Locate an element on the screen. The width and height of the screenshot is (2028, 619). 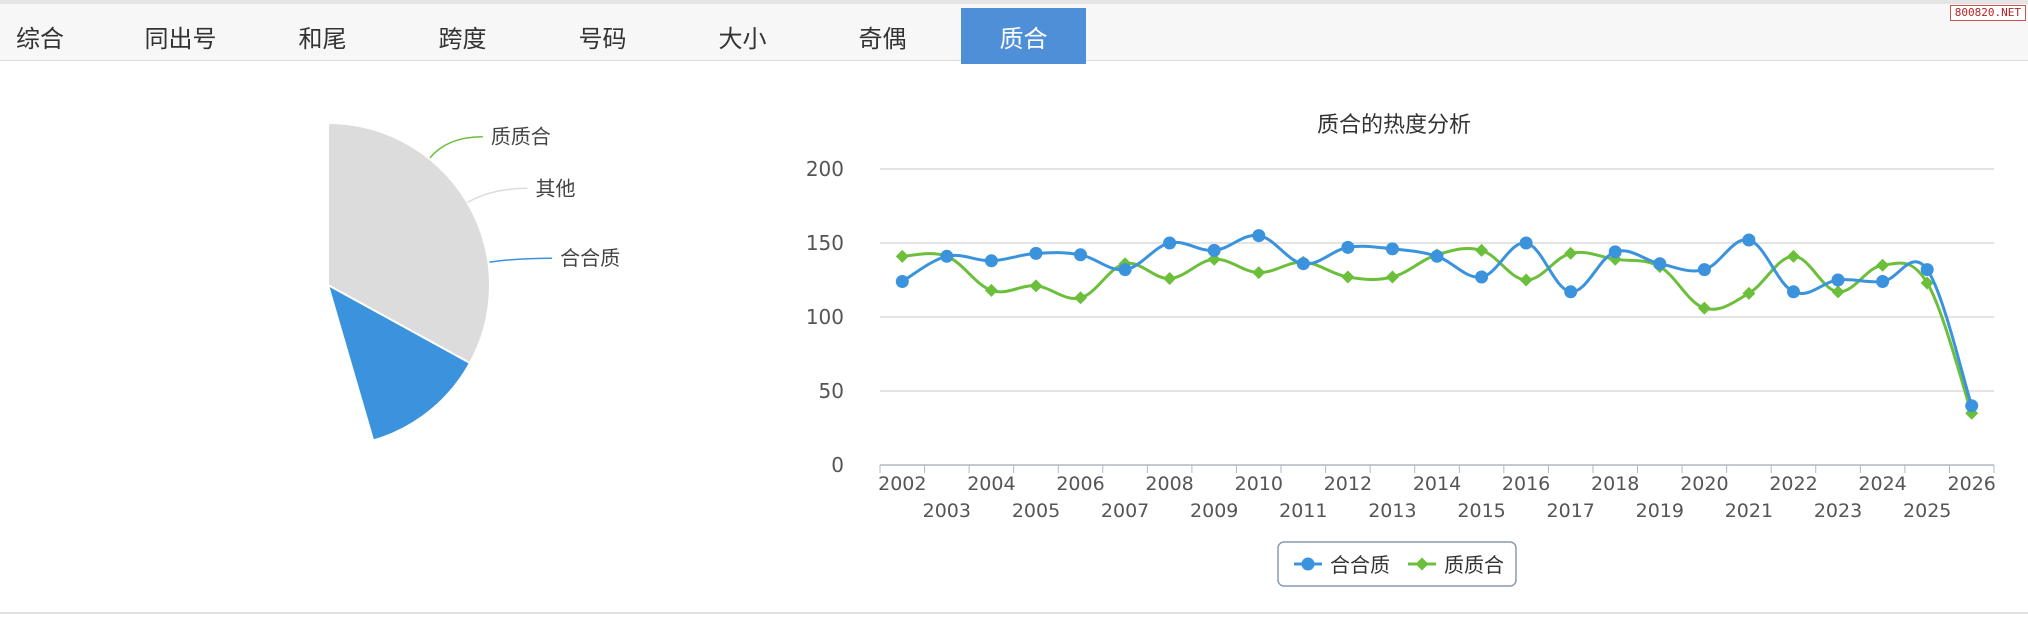
y-tick-label-0: 0 is located at coordinates (837, 465).